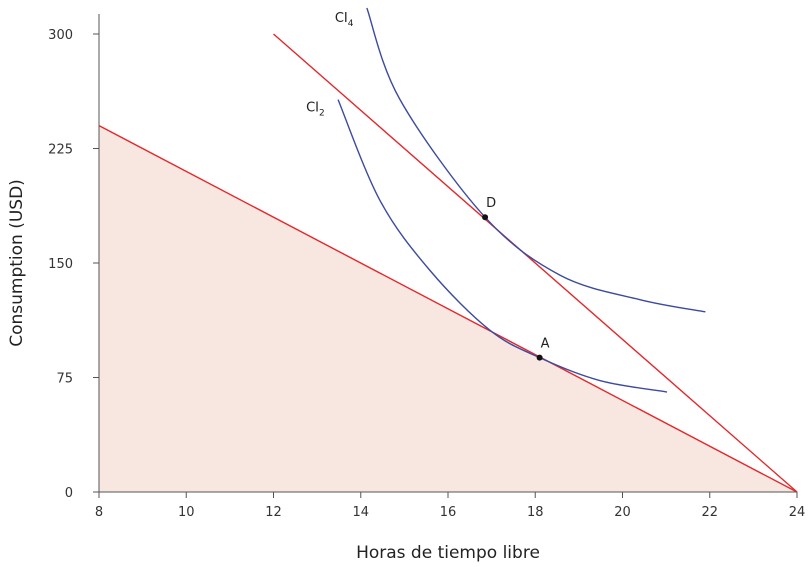  What do you see at coordinates (273, 512) in the screenshot?
I see `x-tick-label: 12` at bounding box center [273, 512].